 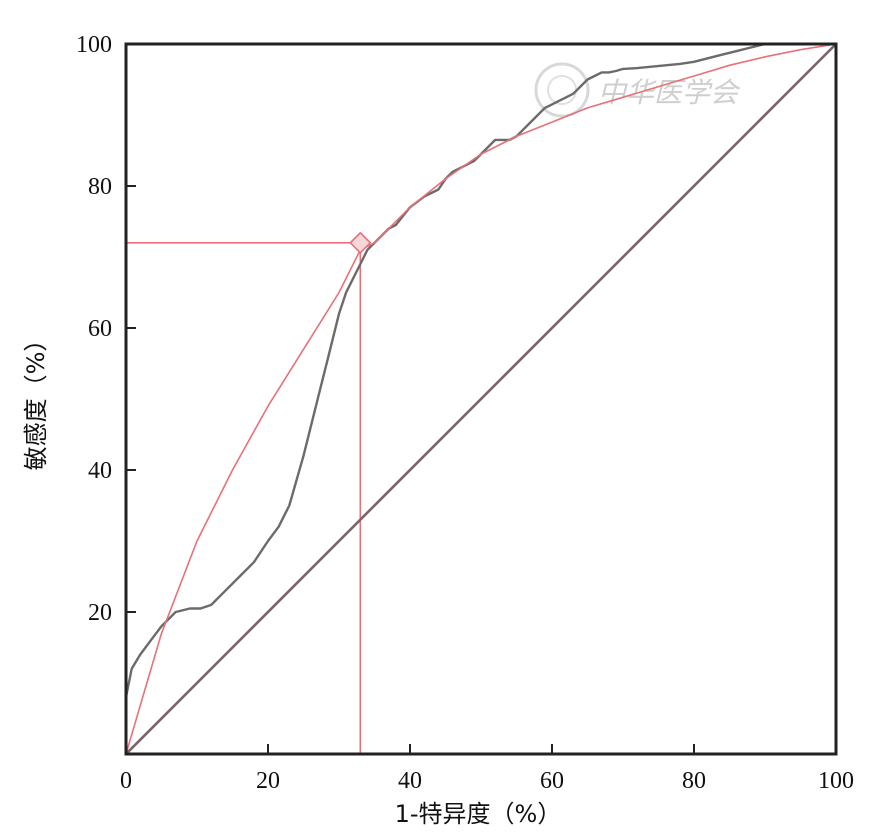 I want to click on x-tick-label: 0, so click(x=126, y=781).